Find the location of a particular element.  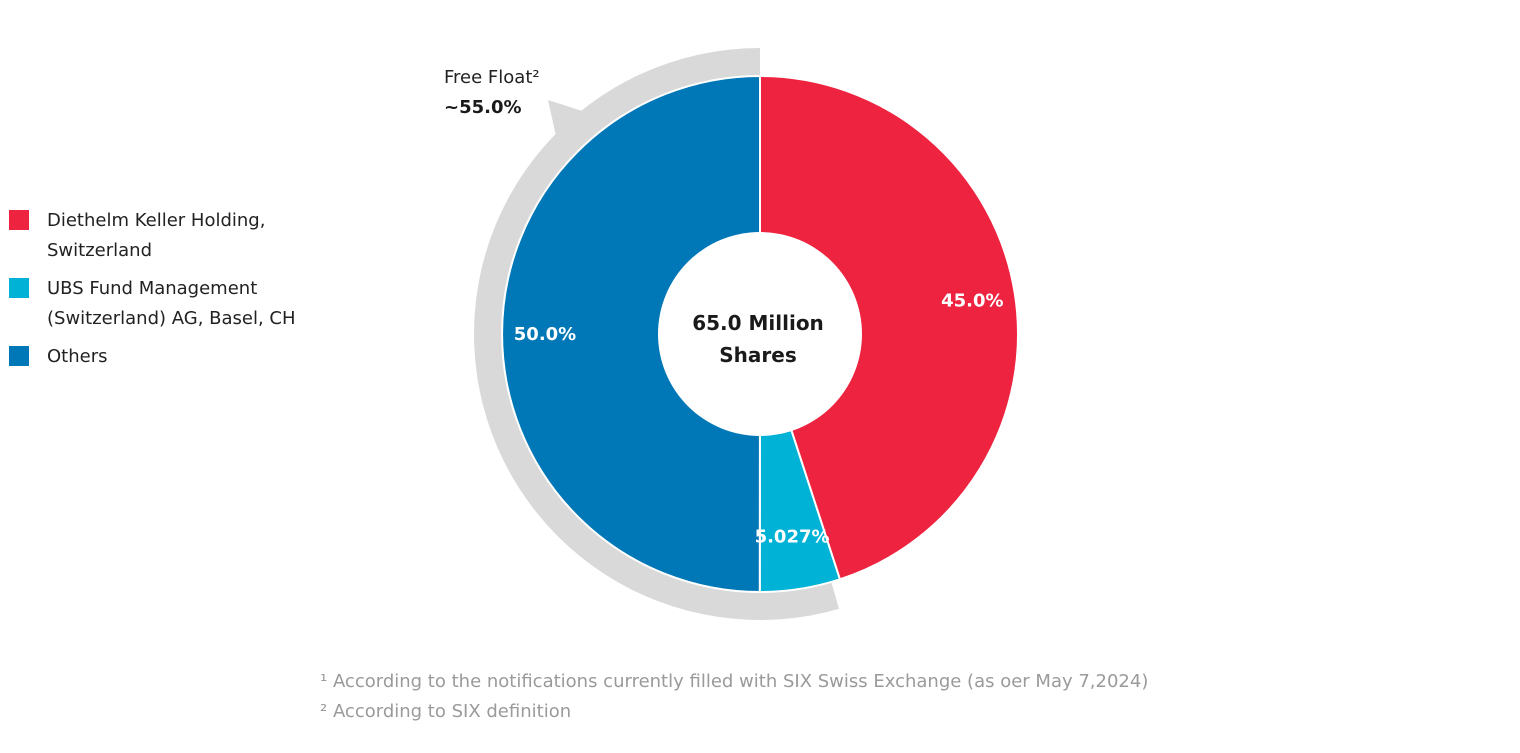

legend-item-others: Others is located at coordinates (179, 357).